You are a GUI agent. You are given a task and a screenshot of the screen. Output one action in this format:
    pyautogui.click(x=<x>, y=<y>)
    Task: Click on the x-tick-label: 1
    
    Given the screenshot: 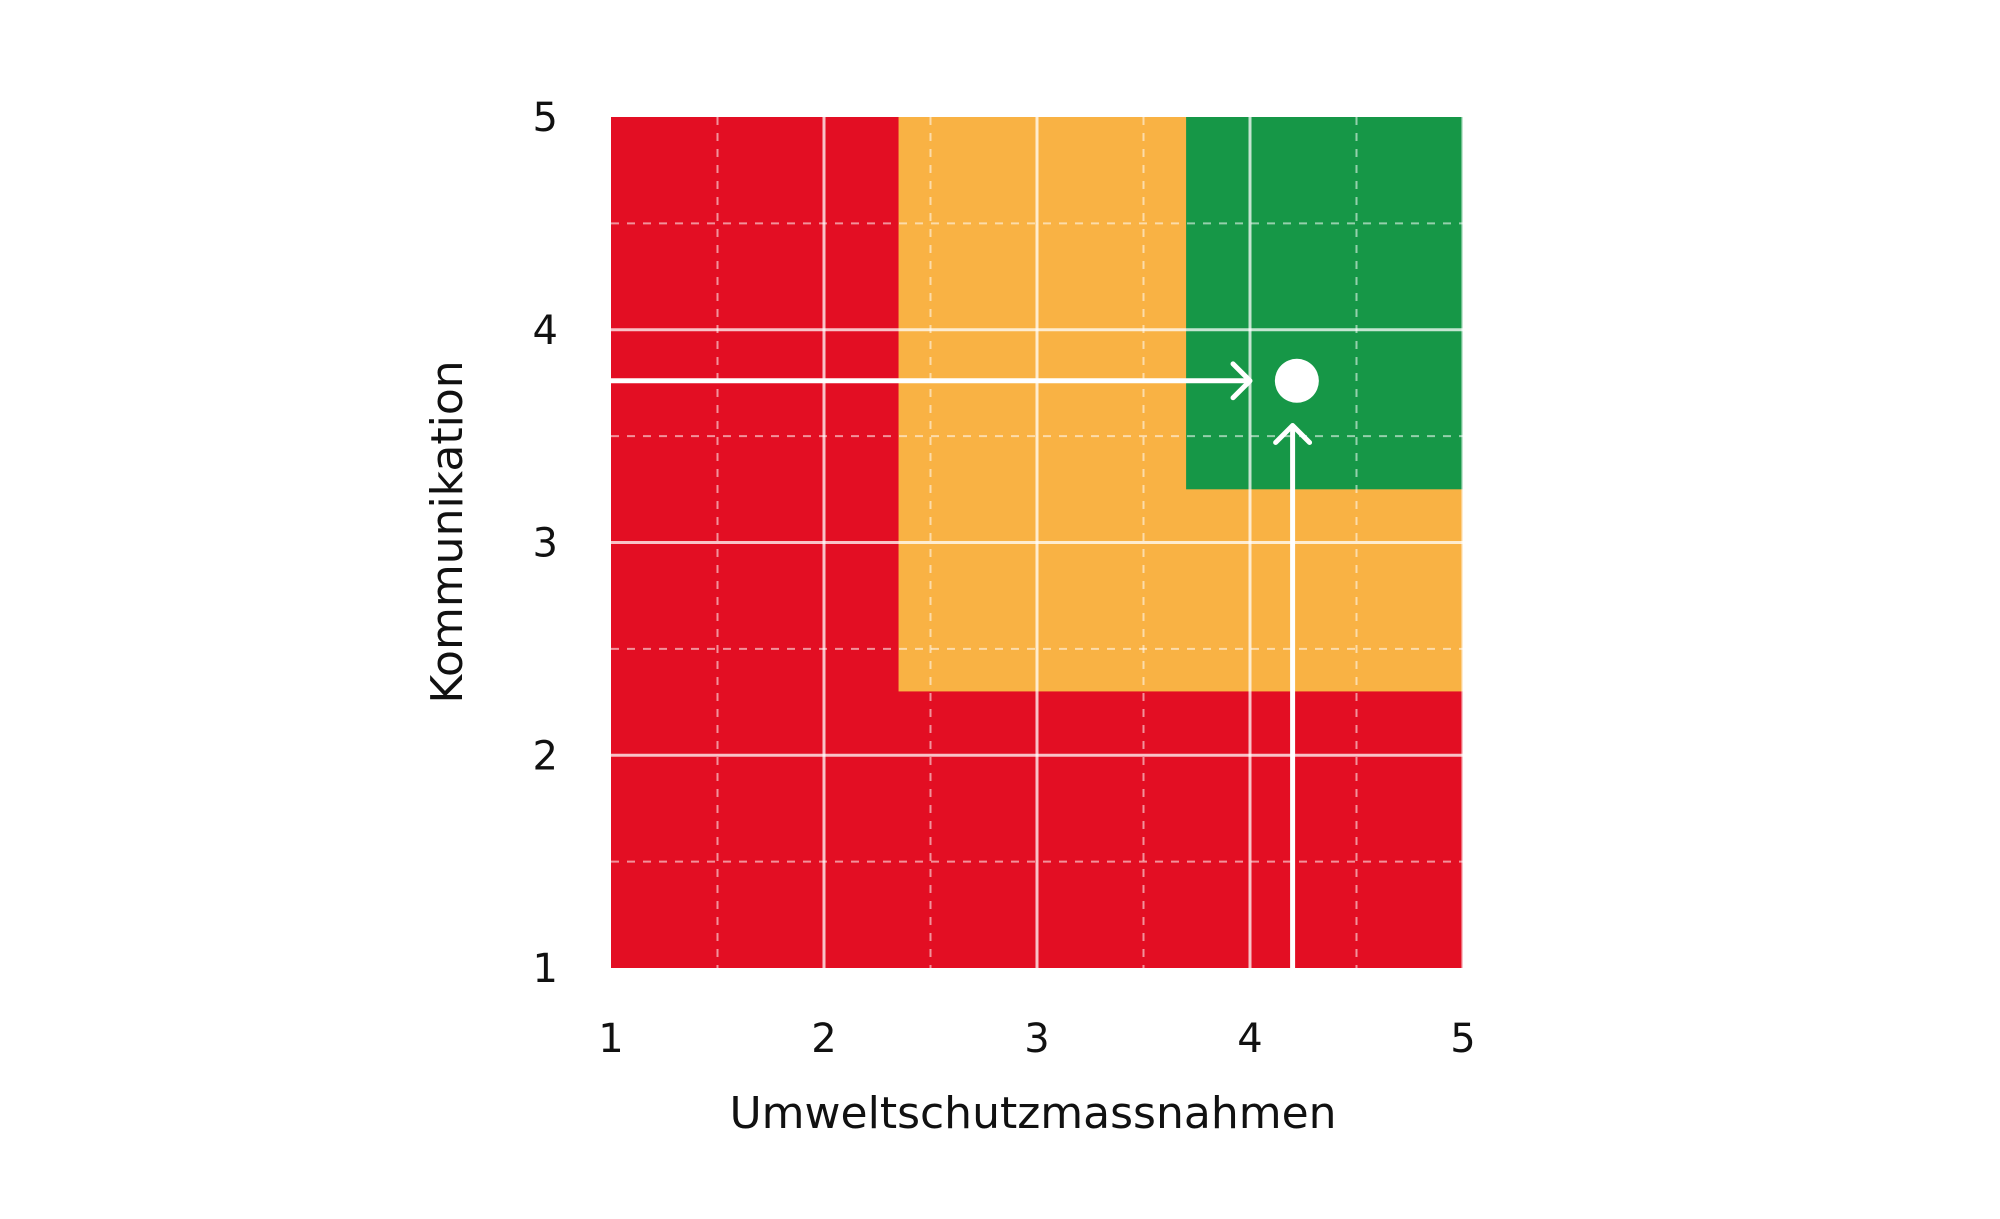 What is the action you would take?
    pyautogui.click(x=610, y=1039)
    